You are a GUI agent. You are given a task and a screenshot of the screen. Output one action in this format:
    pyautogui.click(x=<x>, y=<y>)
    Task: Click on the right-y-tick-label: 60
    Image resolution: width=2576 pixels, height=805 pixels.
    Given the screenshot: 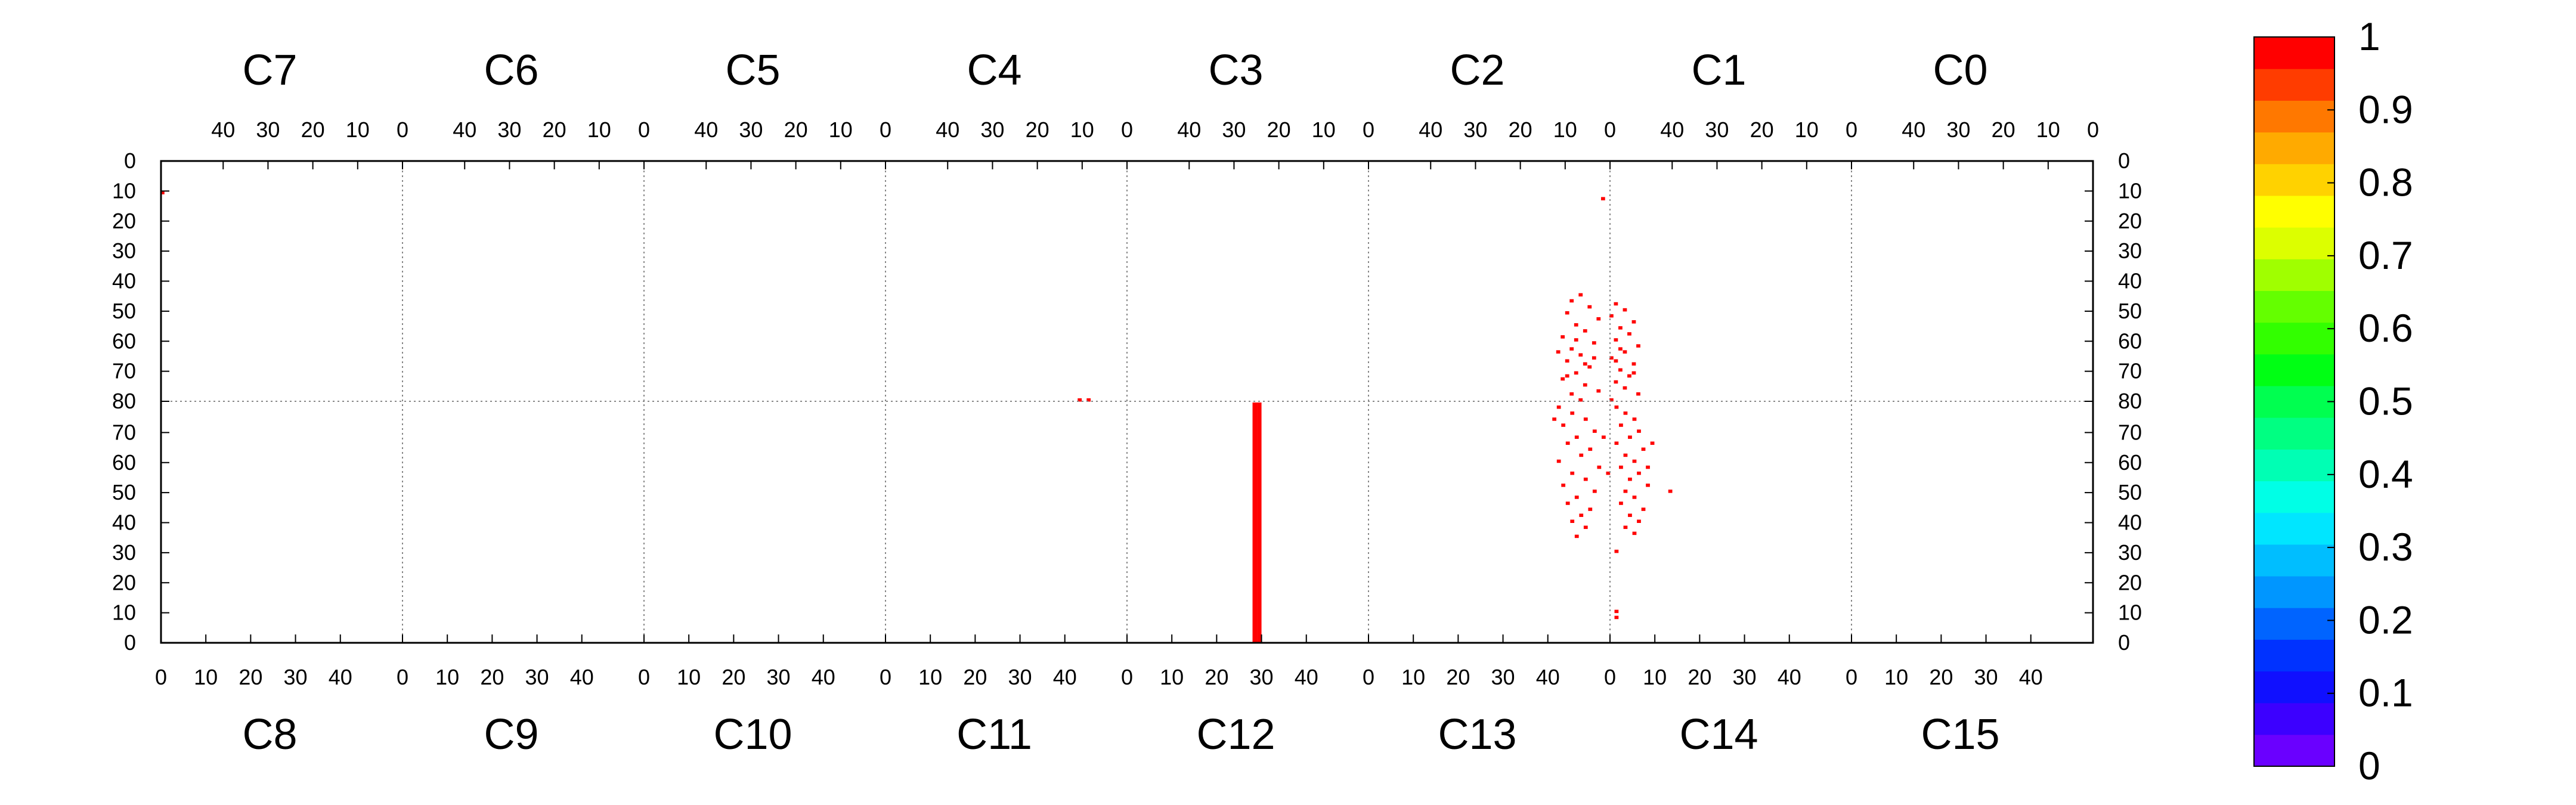 What is the action you would take?
    pyautogui.click(x=2130, y=462)
    